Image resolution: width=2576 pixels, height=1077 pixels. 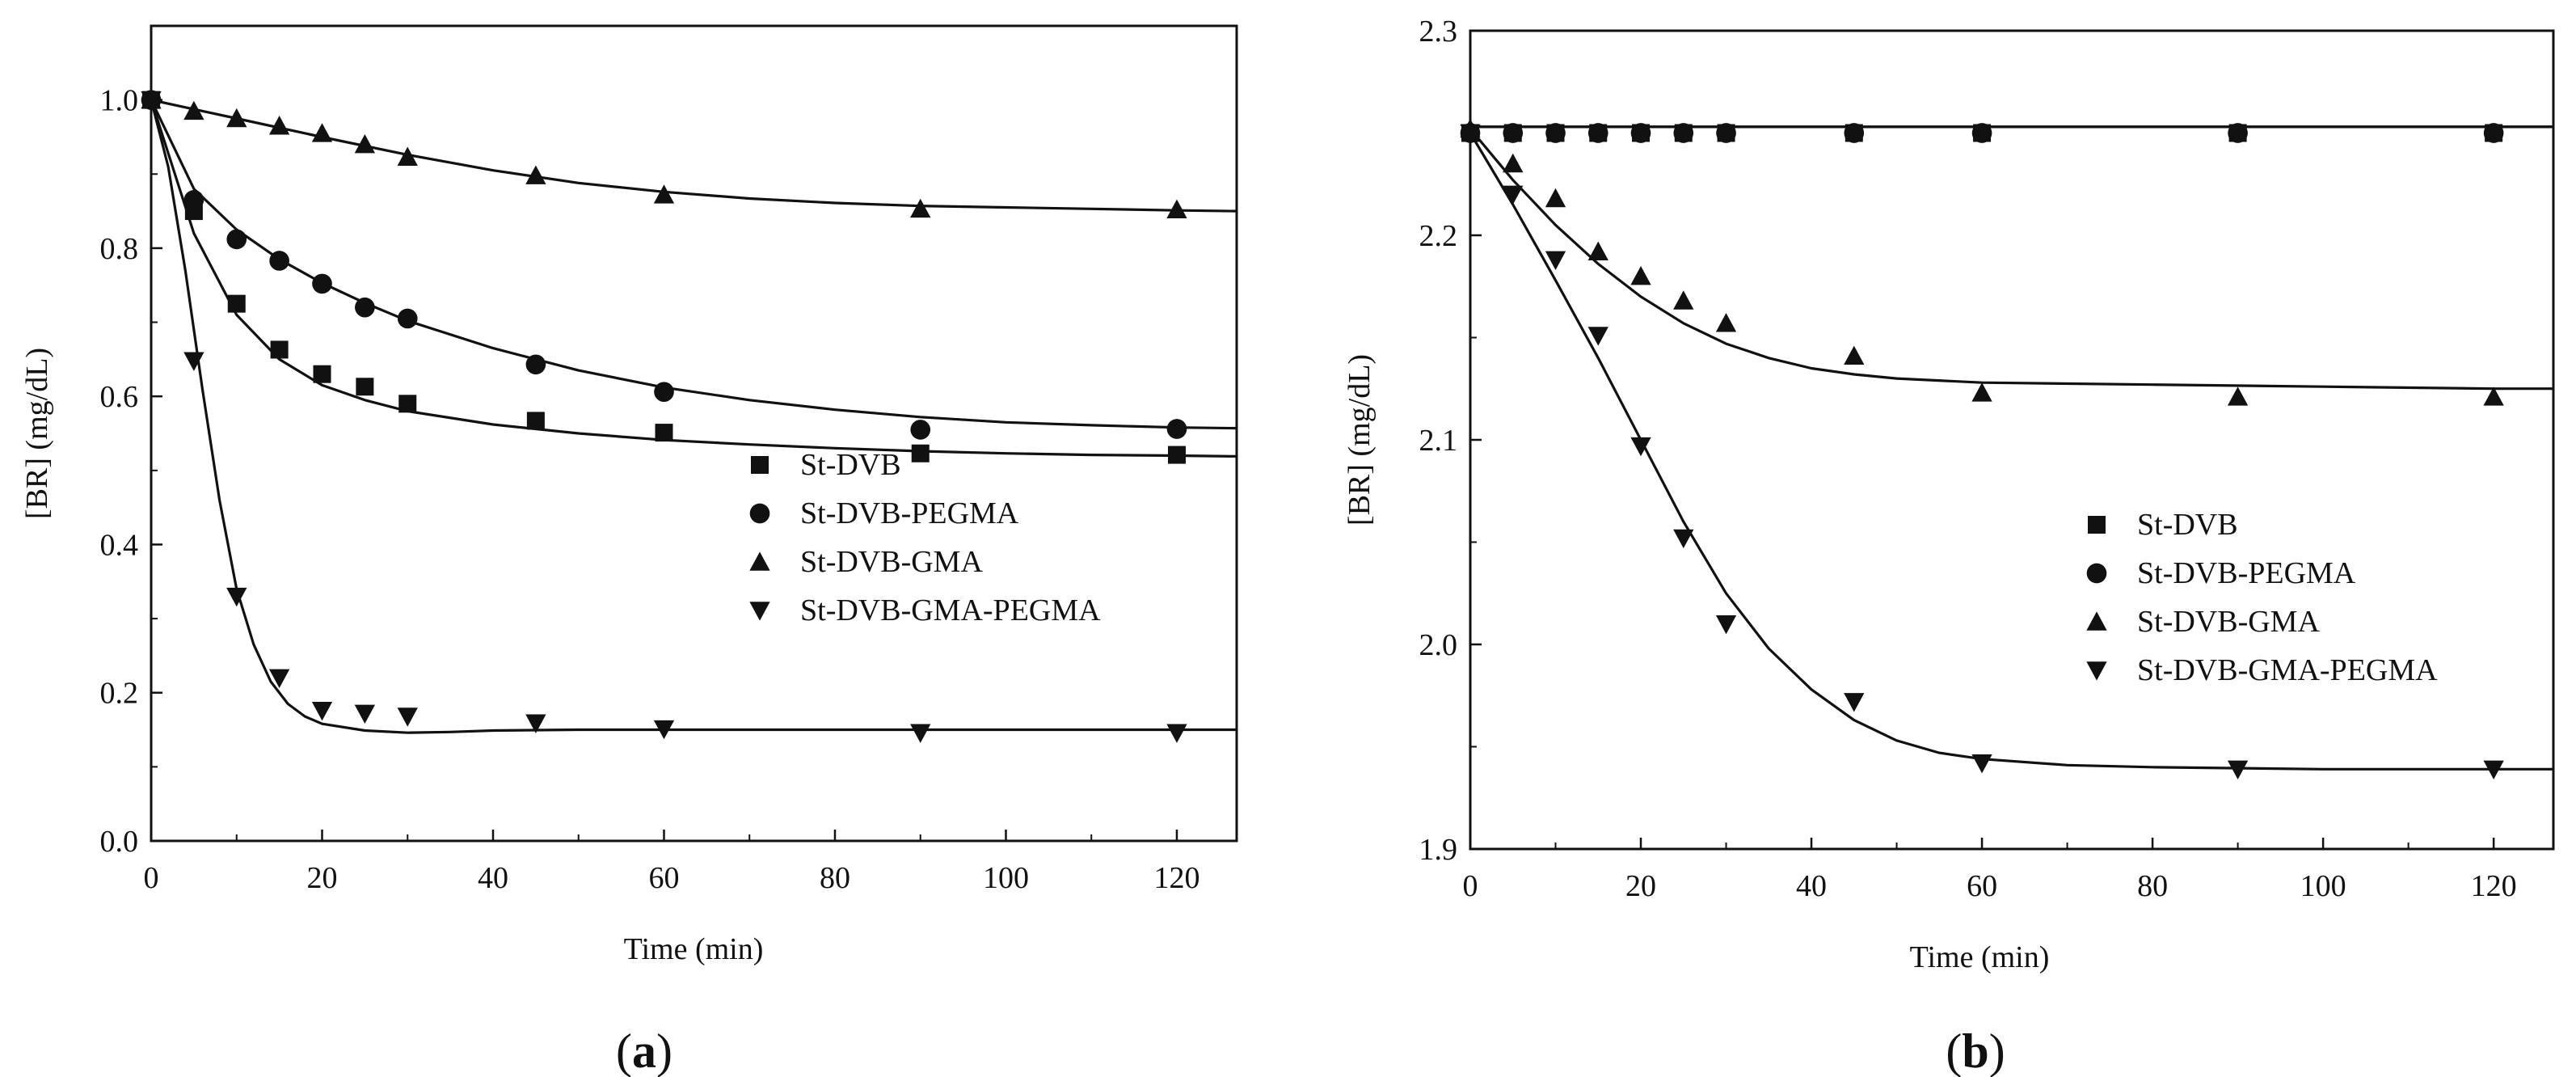 What do you see at coordinates (624, 1050) in the screenshot?
I see `panel-label-a-open: (` at bounding box center [624, 1050].